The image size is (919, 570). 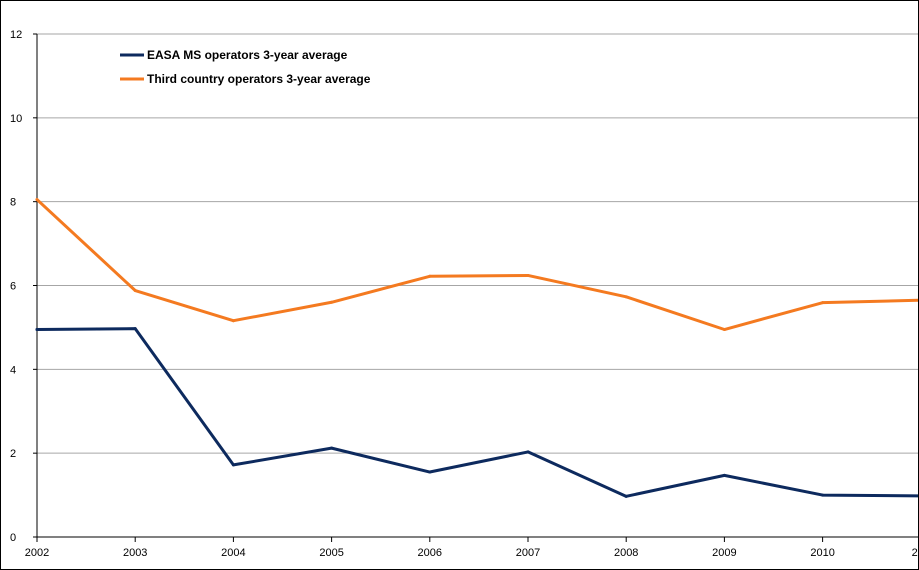 What do you see at coordinates (16, 35) in the screenshot?
I see `y-tick-label: 12` at bounding box center [16, 35].